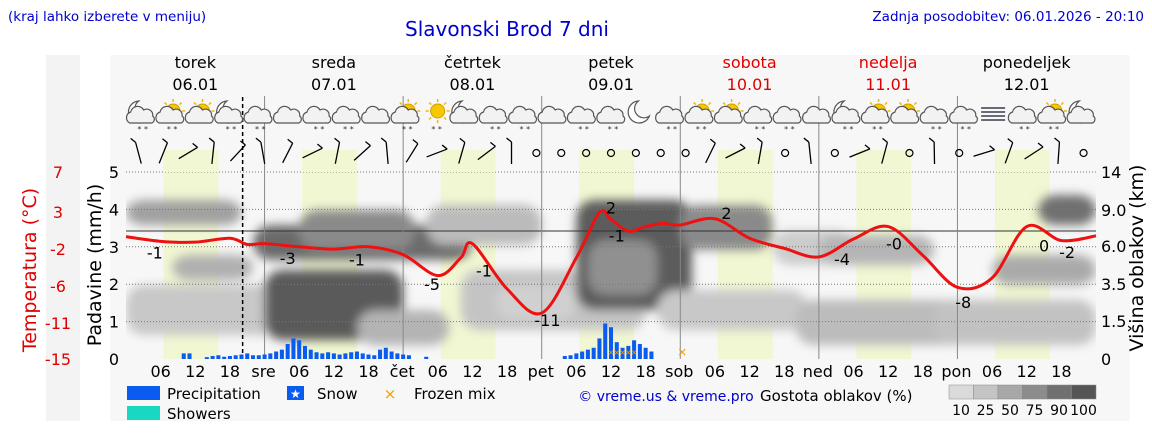 The height and width of the screenshot is (443, 1152). What do you see at coordinates (473, 84) in the screenshot?
I see `day-date: 08.01` at bounding box center [473, 84].